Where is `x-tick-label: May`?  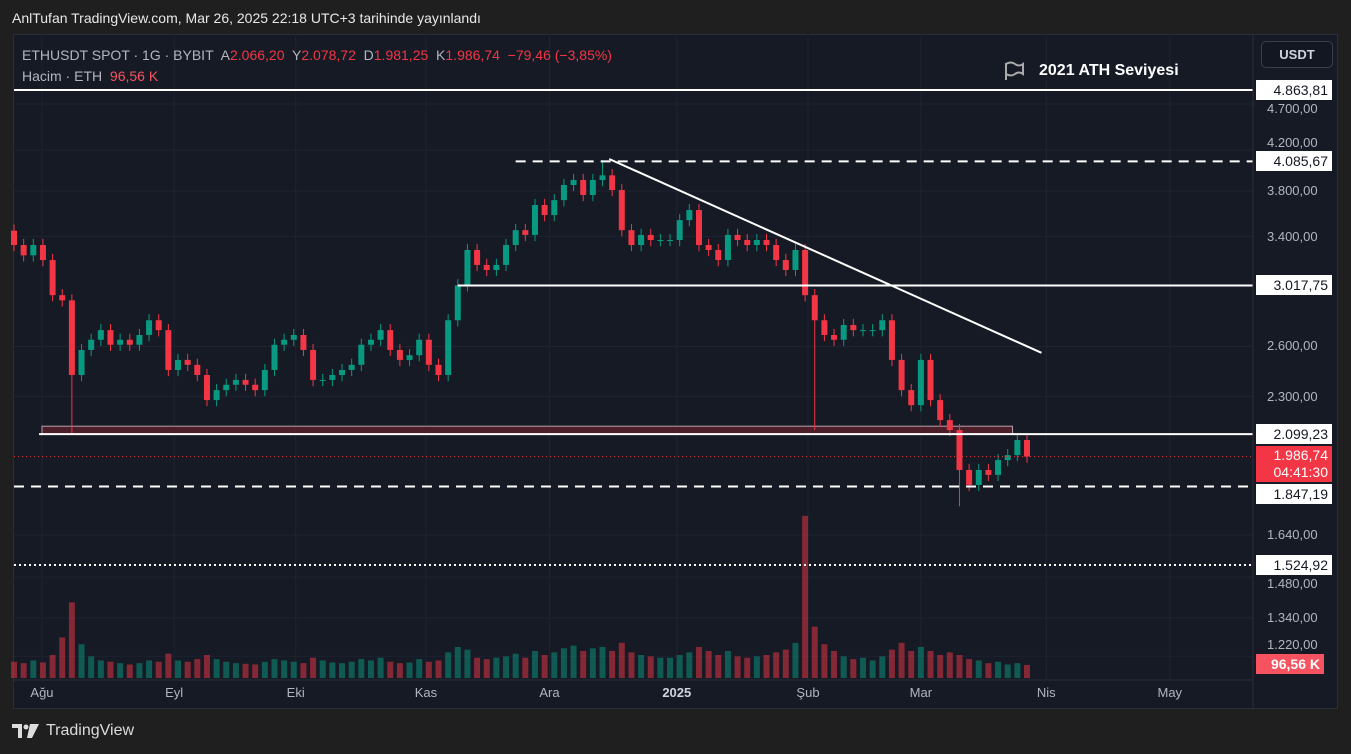 x-tick-label: May is located at coordinates (1170, 692).